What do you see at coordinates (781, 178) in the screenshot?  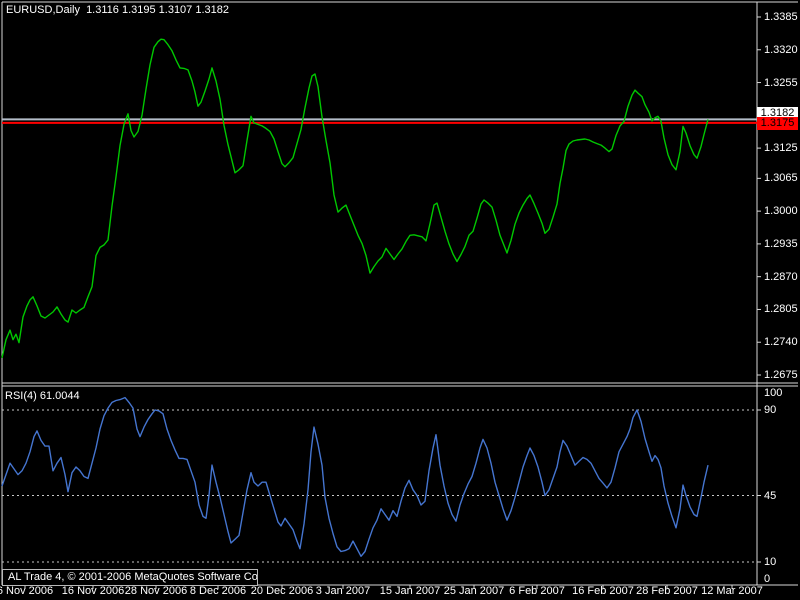 I see `price-axis-label: 1.3065` at bounding box center [781, 178].